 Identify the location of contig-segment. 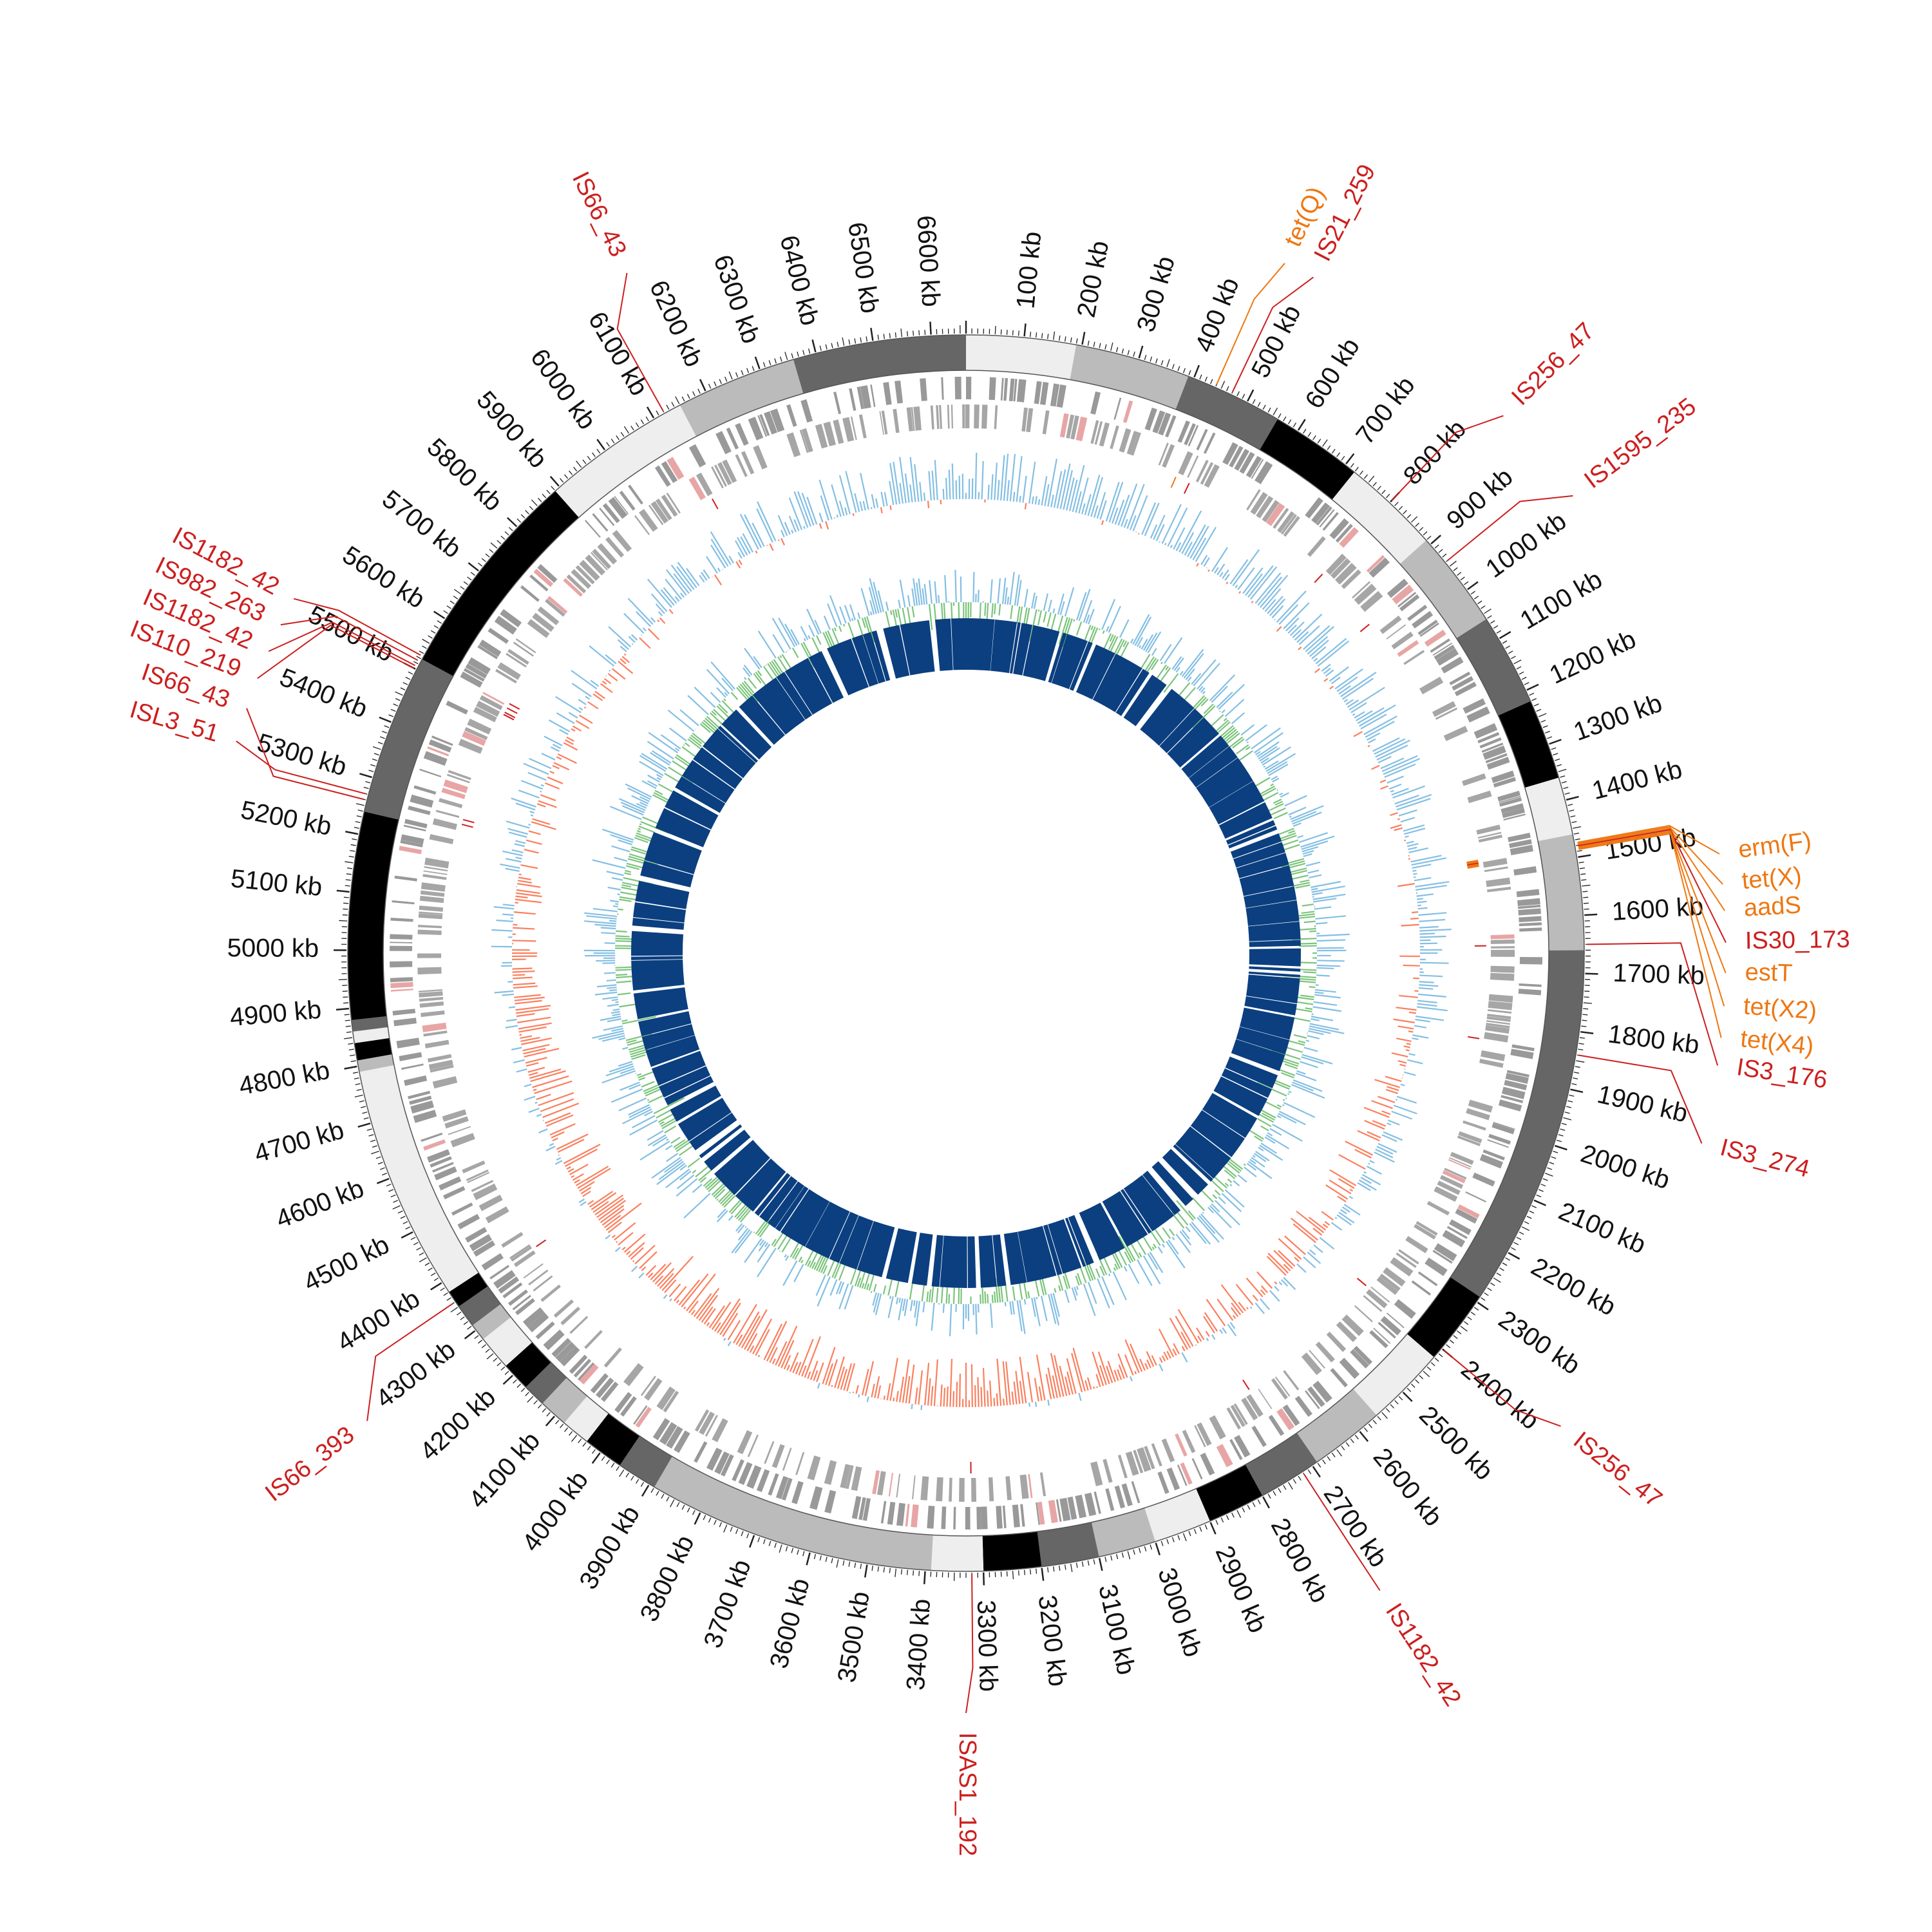
(1494, 667).